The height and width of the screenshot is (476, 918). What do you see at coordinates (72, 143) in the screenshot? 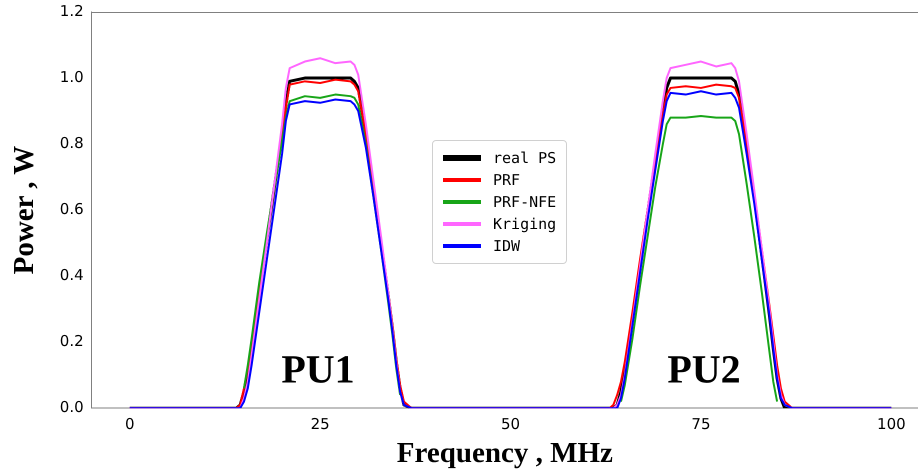
I see `y-tick-label: 0.8` at bounding box center [72, 143].